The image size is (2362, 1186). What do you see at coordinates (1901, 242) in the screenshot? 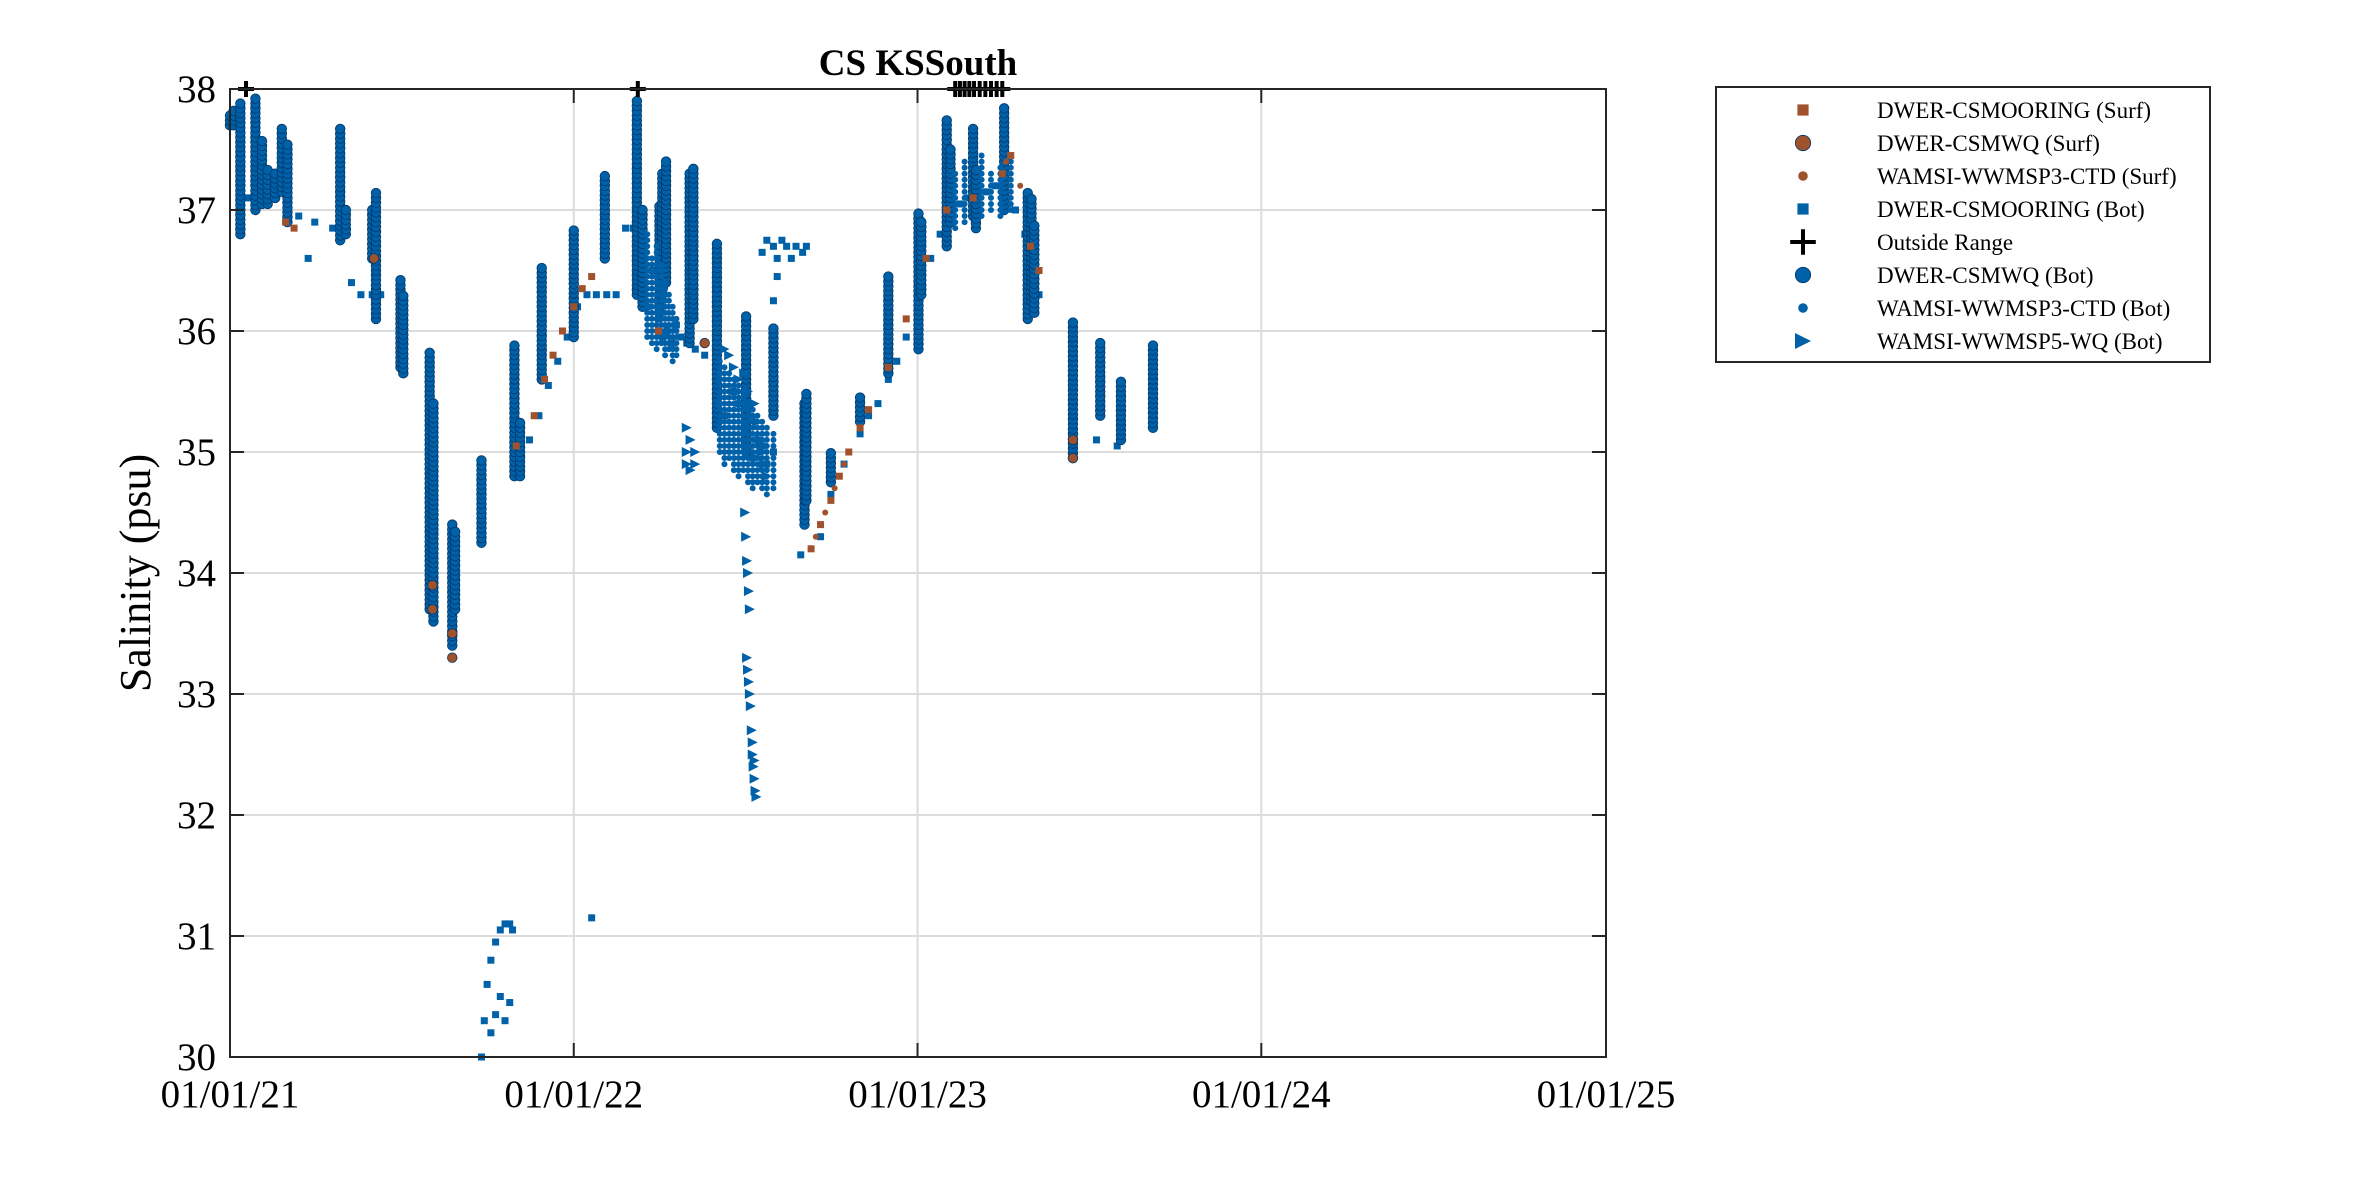
I see `legend-entry: Outside Range` at bounding box center [1901, 242].